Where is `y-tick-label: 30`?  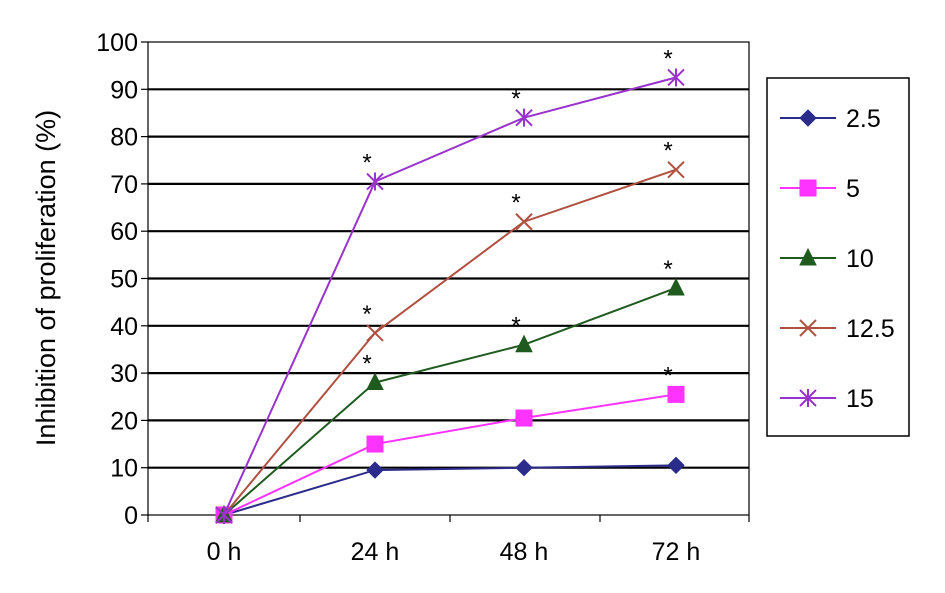 y-tick-label: 30 is located at coordinates (124, 374).